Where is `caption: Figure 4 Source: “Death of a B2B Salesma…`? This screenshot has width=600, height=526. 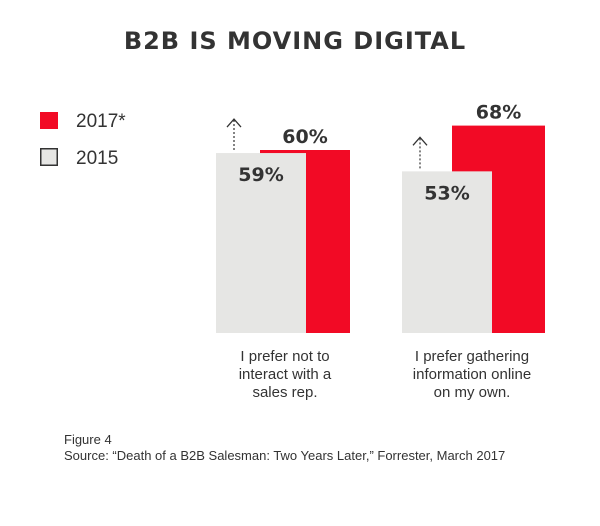
caption: Figure 4 Source: “Death of a B2B Salesma… is located at coordinates (284, 448).